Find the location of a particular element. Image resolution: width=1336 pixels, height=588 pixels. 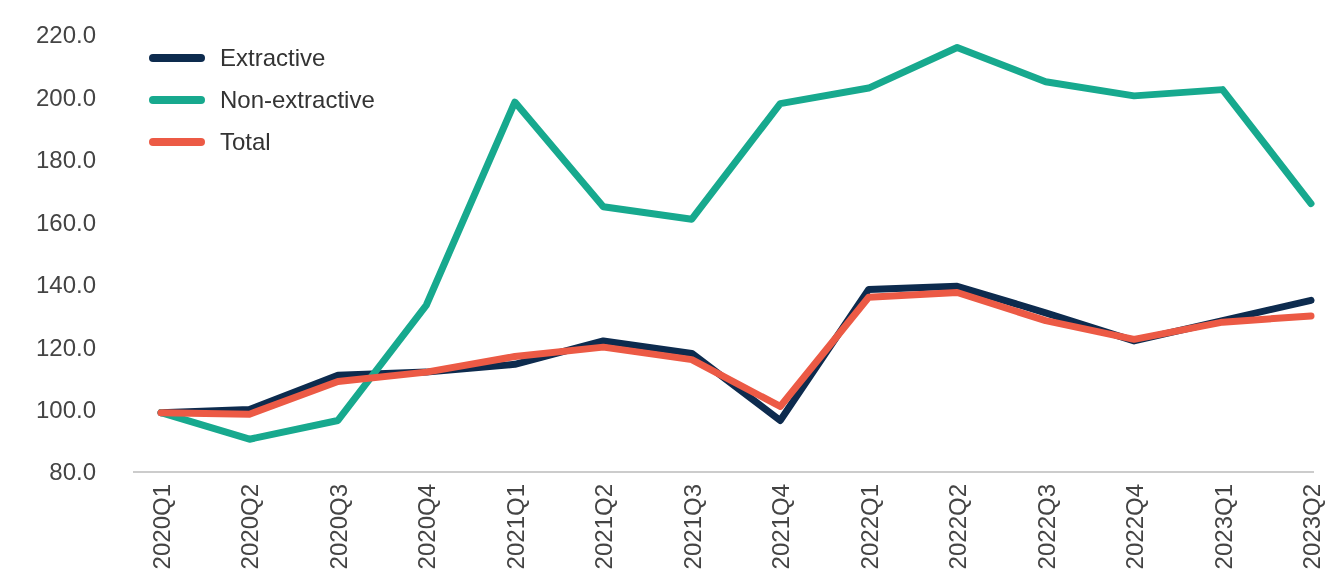

x-tick-label: 2020Q3 is located at coordinates (338, 527).